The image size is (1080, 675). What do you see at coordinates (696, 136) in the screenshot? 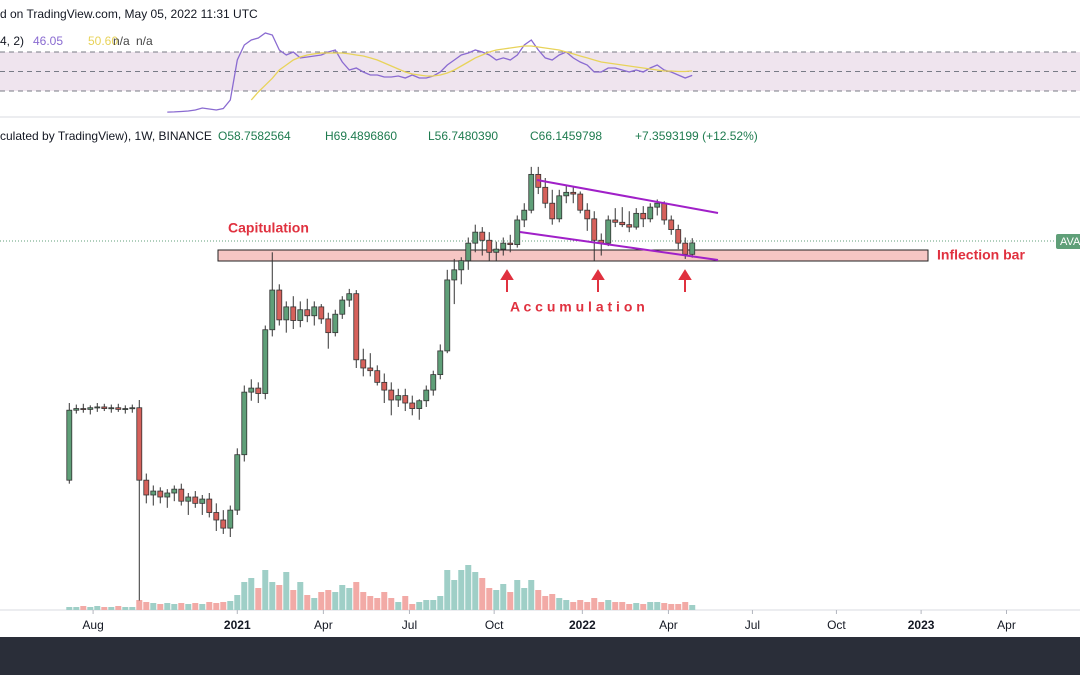
I see `ohlc-change: +7.3593199 (+12.52%)` at bounding box center [696, 136].